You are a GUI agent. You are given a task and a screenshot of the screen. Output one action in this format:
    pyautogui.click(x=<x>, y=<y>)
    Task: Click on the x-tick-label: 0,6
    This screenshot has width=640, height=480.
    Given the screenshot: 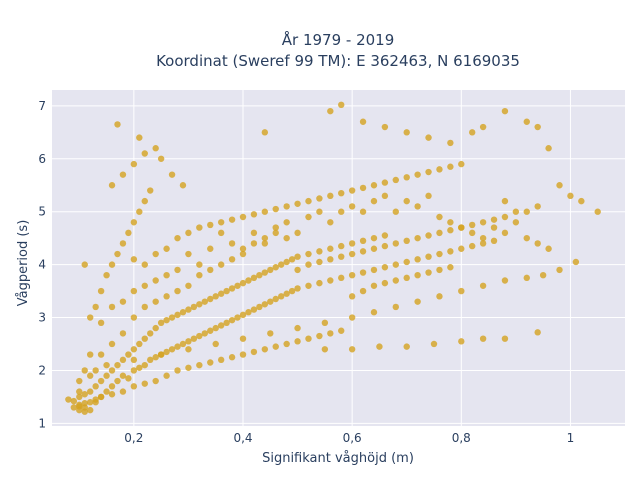 What is the action you would take?
    pyautogui.click(x=352, y=438)
    